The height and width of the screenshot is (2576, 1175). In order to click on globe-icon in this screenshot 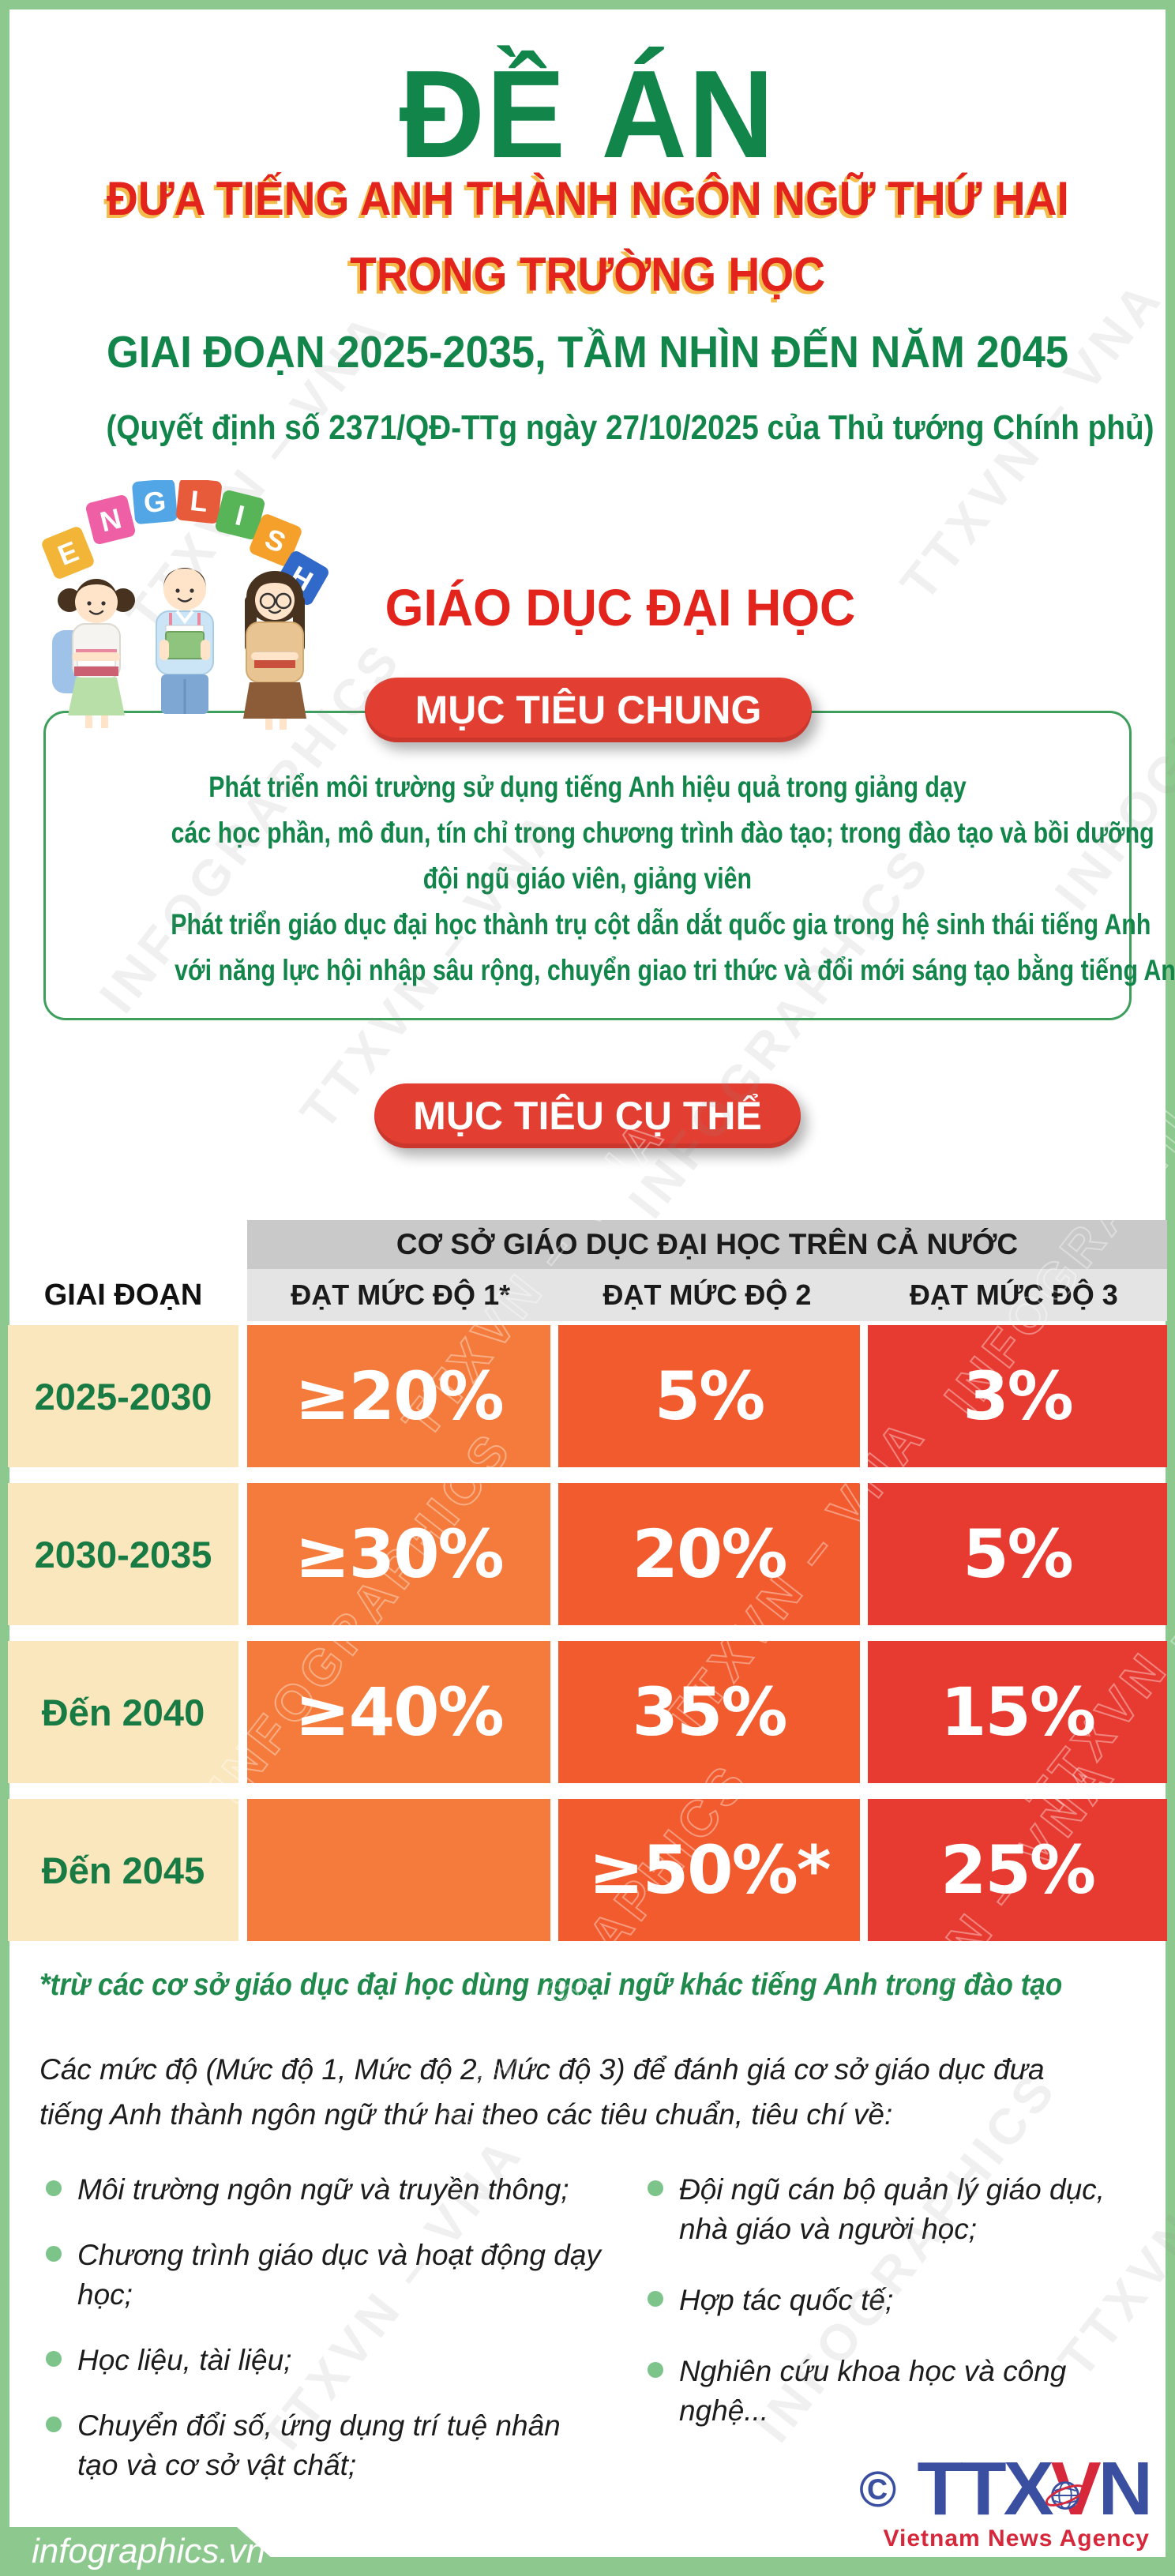, I will do `click(1065, 2495)`.